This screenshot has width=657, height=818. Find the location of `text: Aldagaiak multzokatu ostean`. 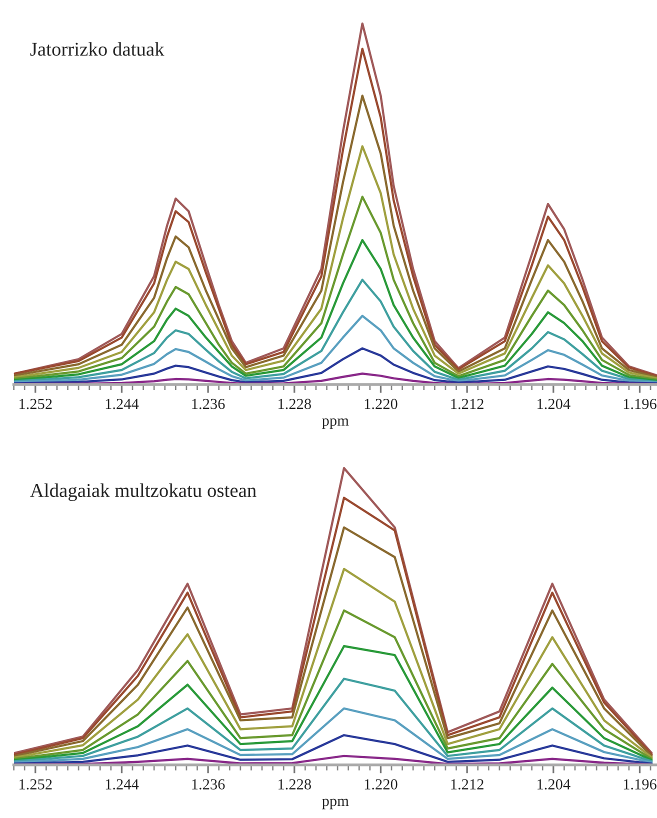

text: Aldagaiak multzokatu ostean is located at coordinates (143, 492).